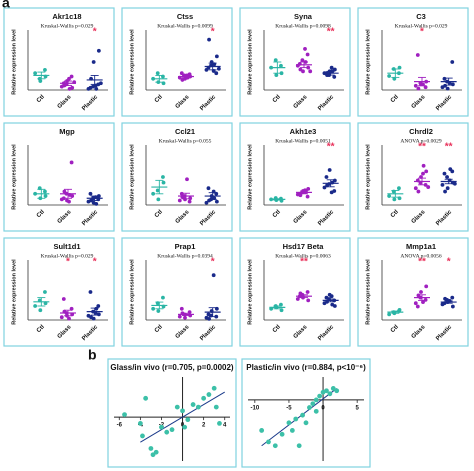 This screenshot has width=474, height=471. I want to click on x-tick-label: 2, so click(204, 426).